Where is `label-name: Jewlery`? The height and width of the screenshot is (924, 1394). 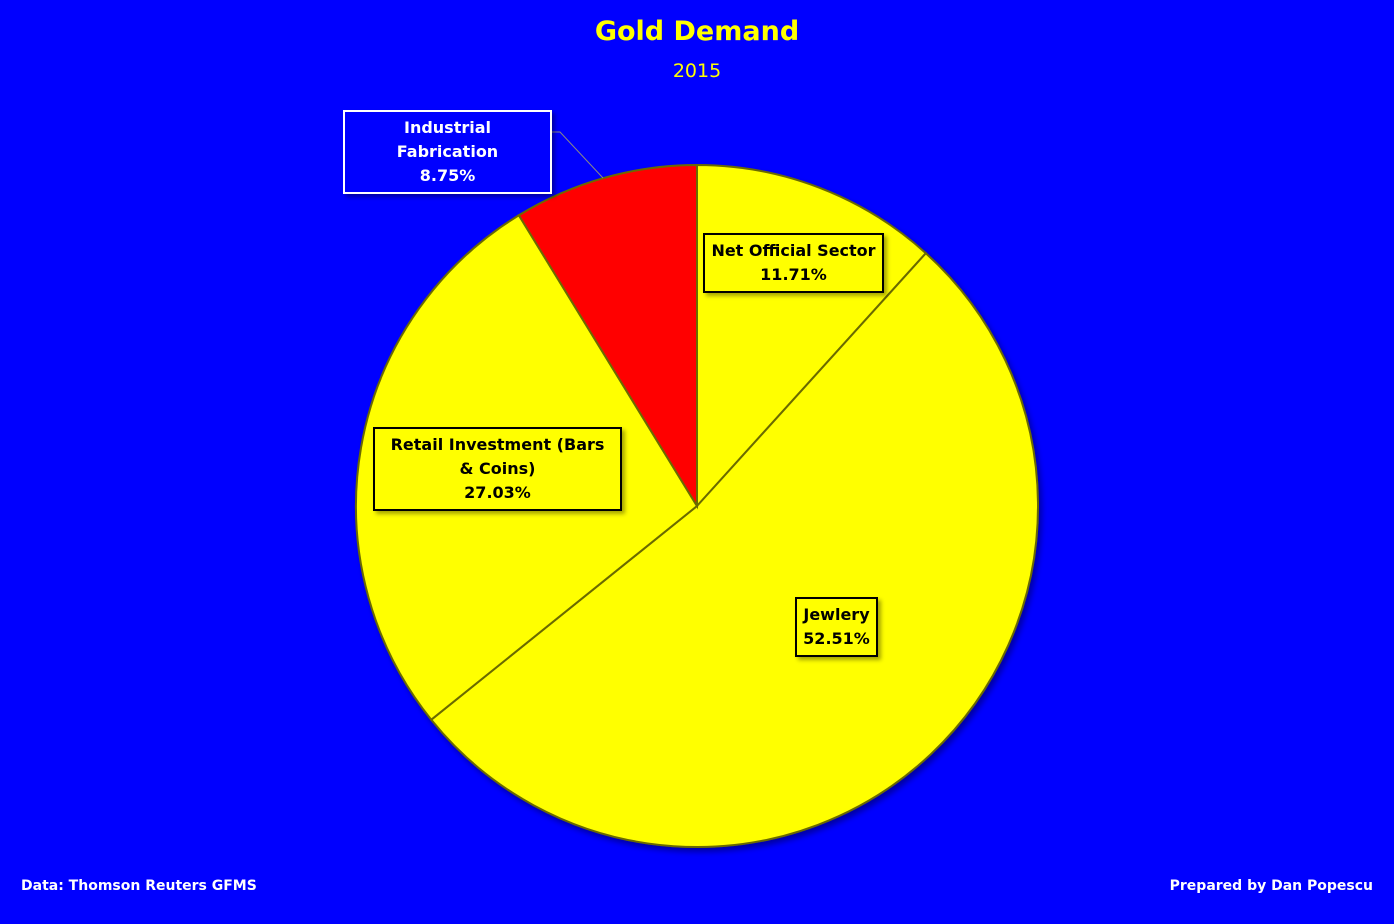
label-name: Jewlery is located at coordinates (836, 614).